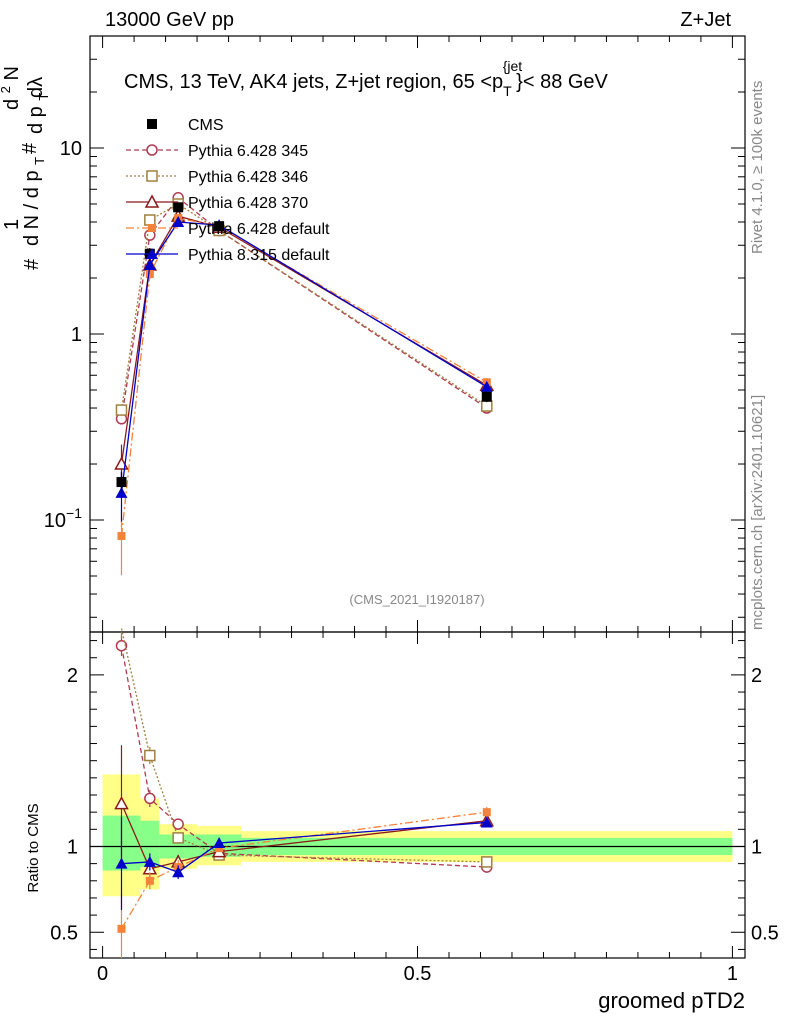 The image size is (786, 1024). What do you see at coordinates (185, 125) in the screenshot?
I see `legend-entry-0: CMS` at bounding box center [185, 125].